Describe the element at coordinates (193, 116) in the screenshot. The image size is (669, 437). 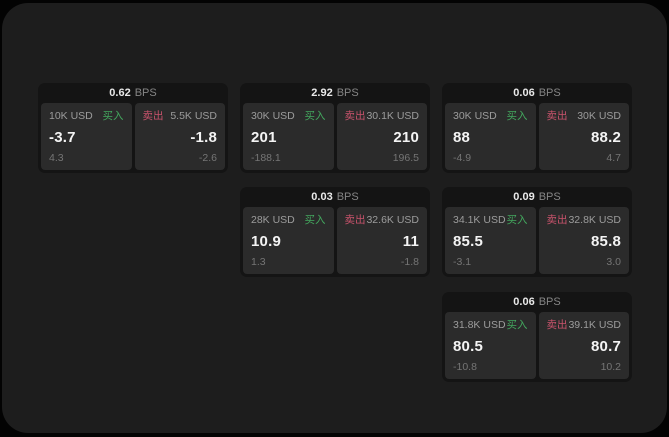
I see `sell-notional: 5.5K USD` at that location.